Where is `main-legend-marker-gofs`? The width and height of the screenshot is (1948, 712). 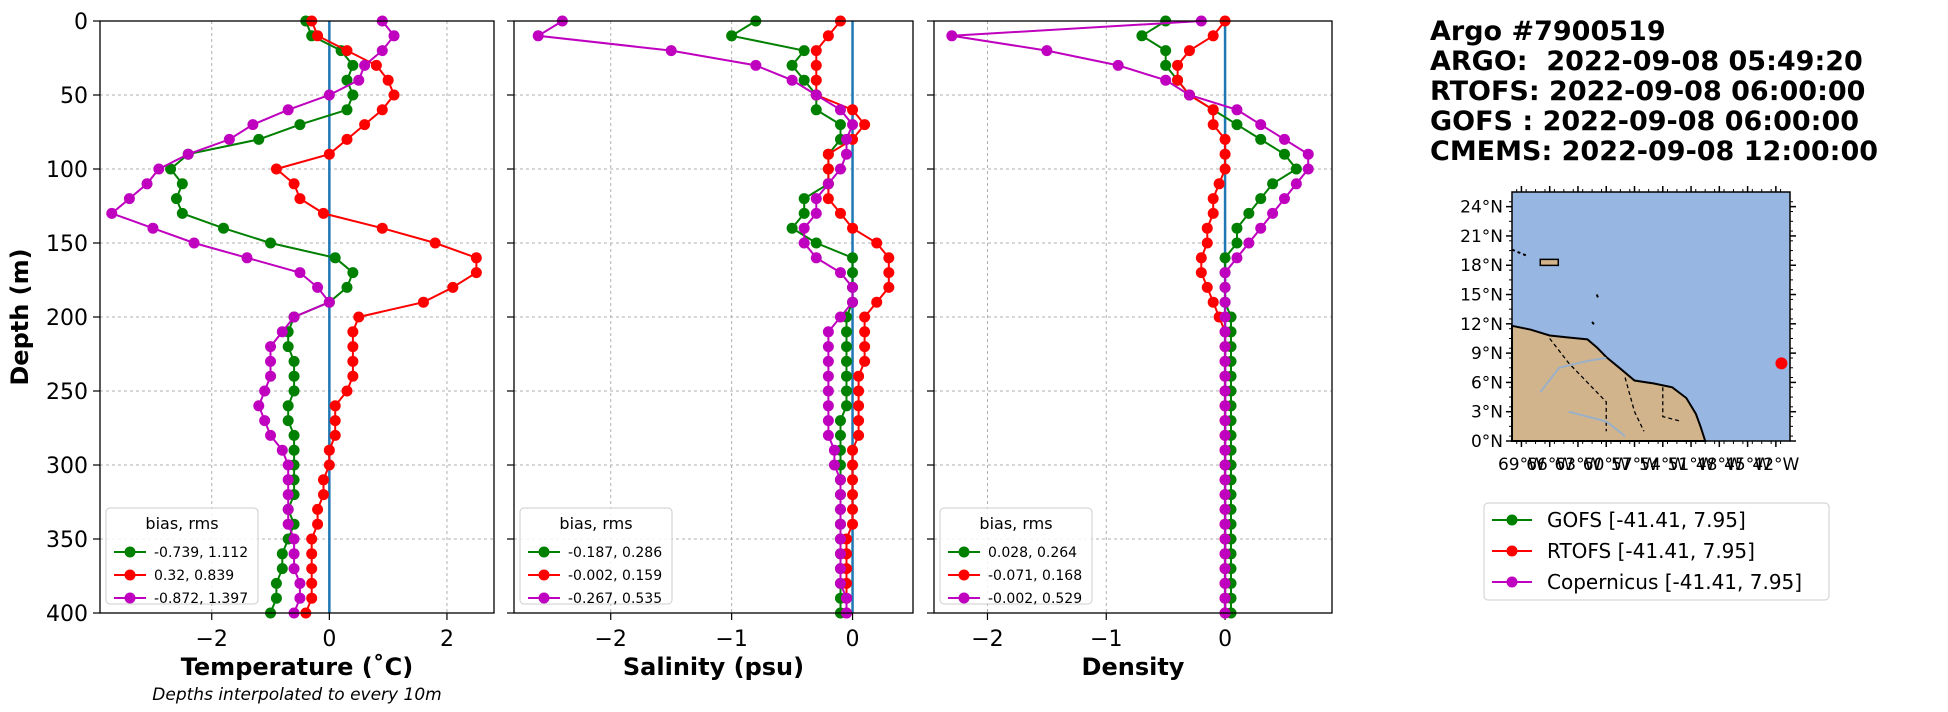 main-legend-marker-gofs is located at coordinates (1512, 520).